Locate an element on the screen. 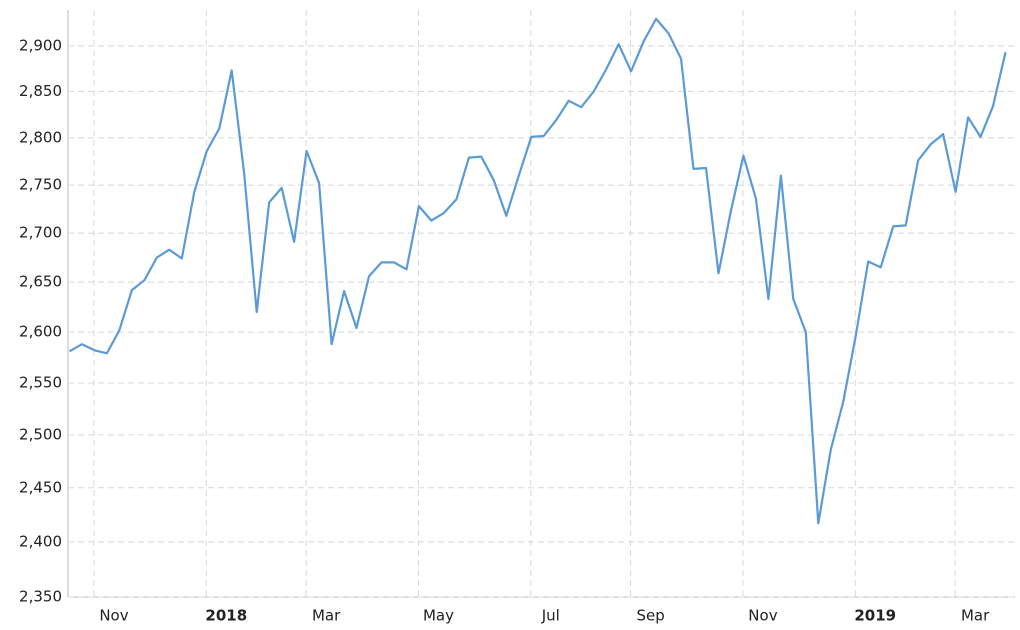 Image resolution: width=1020 pixels, height=630 pixels. y-tick-label: 2,450 is located at coordinates (40, 487).